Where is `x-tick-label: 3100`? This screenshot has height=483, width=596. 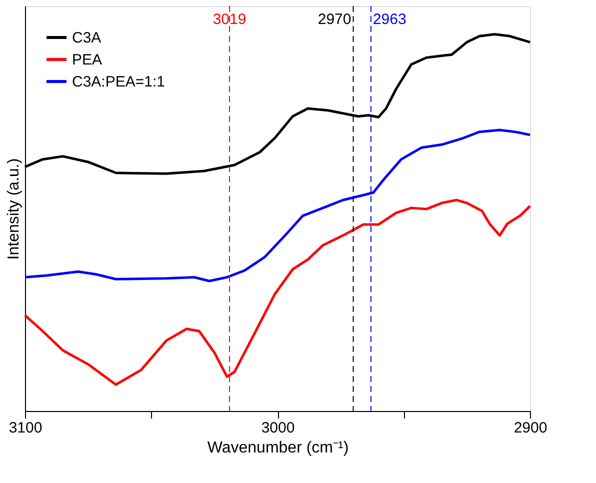 x-tick-label: 3100 is located at coordinates (25, 428).